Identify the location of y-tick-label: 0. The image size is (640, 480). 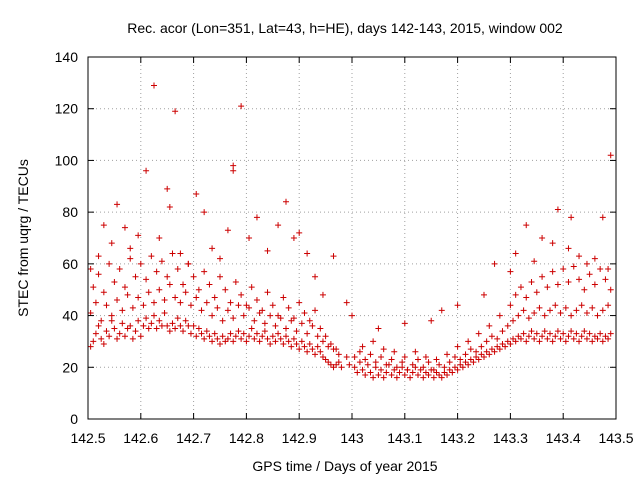
(74, 419).